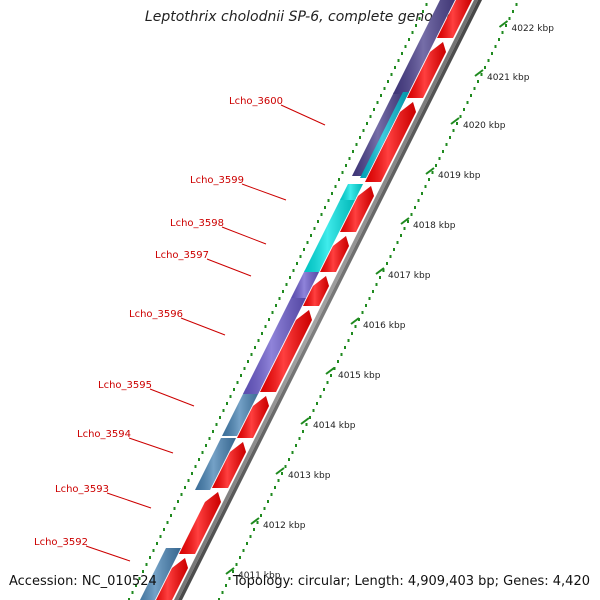  What do you see at coordinates (384, 135) in the screenshot?
I see `gene-block-upper-inner-shading` at bounding box center [384, 135].